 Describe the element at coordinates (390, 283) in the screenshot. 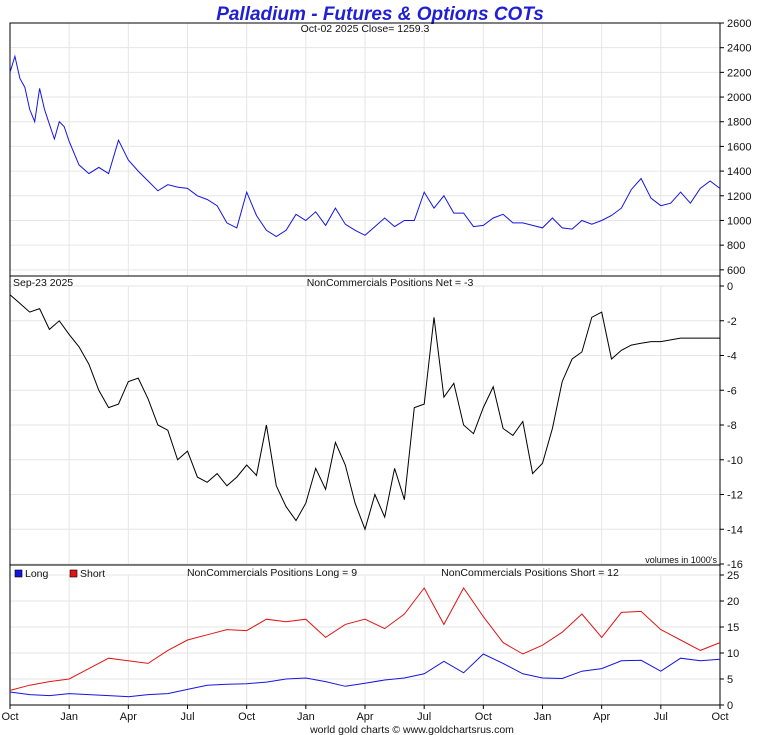

I see `net-subtitle: NonCommercials Positions Net = -3` at that location.